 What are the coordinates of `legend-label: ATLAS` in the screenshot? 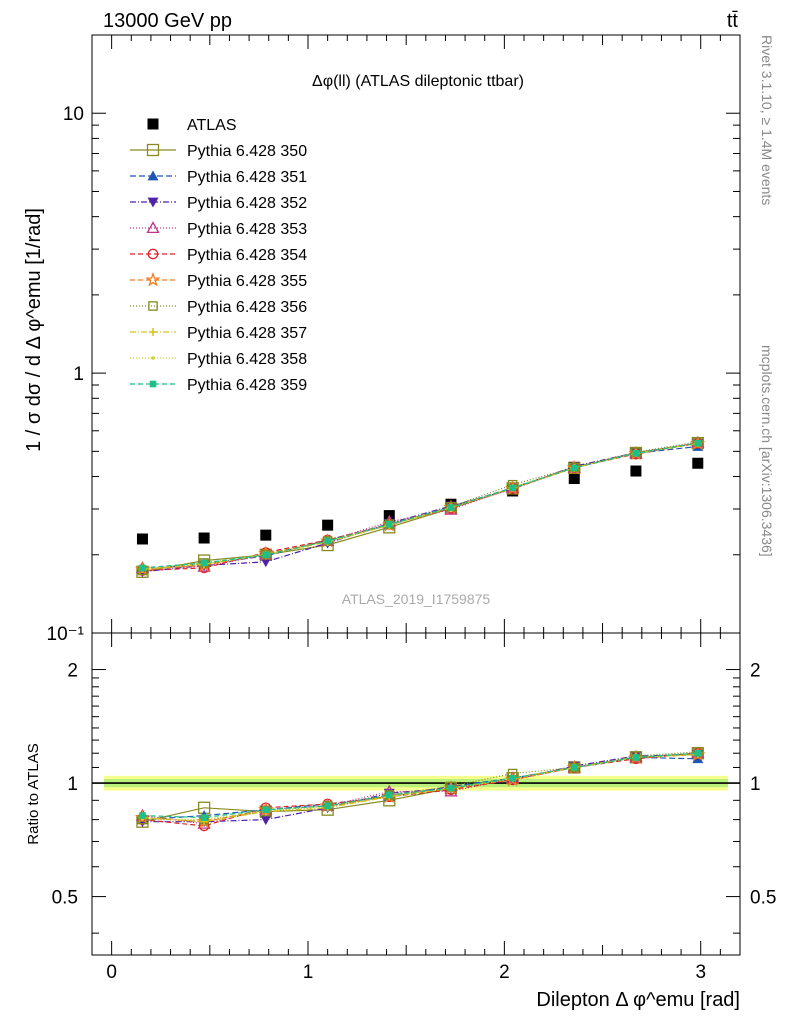 It's located at (212, 125).